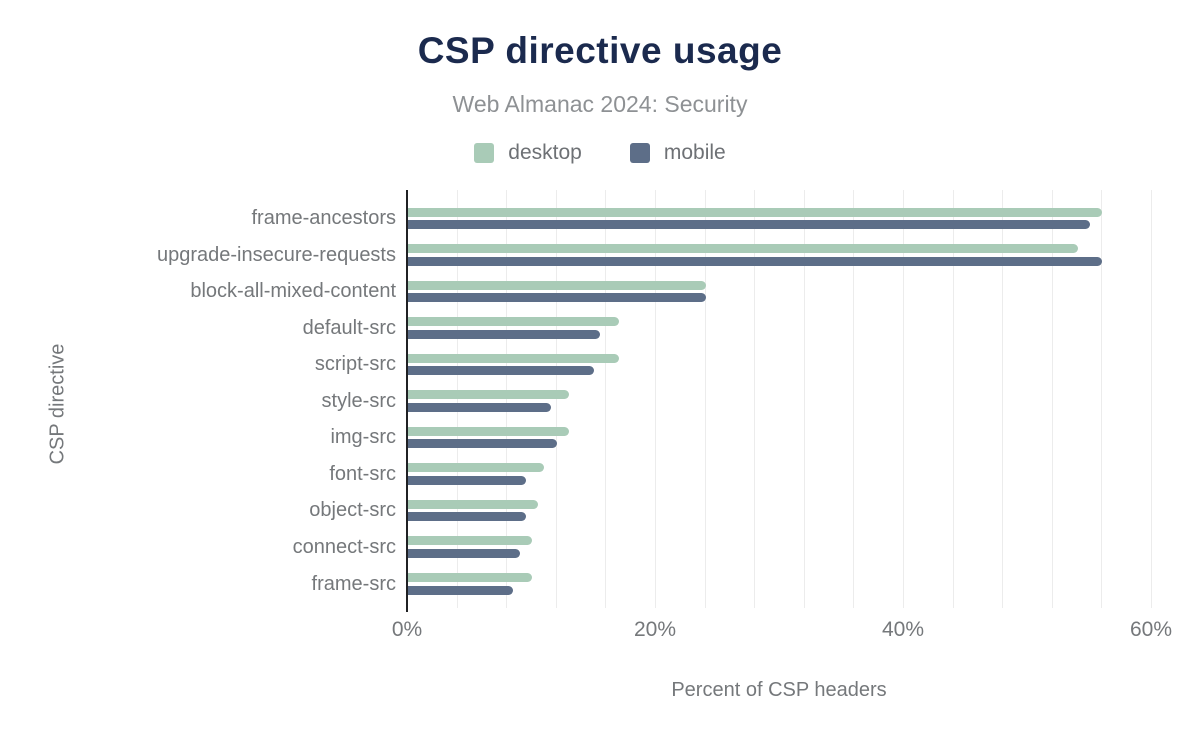 The height and width of the screenshot is (742, 1200). Describe the element at coordinates (407, 629) in the screenshot. I see `x-tick-label-0%: 0%` at that location.